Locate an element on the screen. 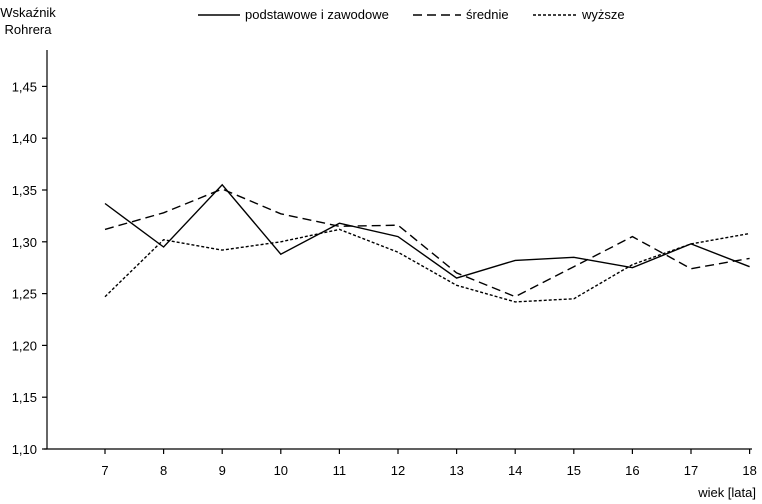 This screenshot has height=504, width=762. x-tick-label: 8 is located at coordinates (163, 470).